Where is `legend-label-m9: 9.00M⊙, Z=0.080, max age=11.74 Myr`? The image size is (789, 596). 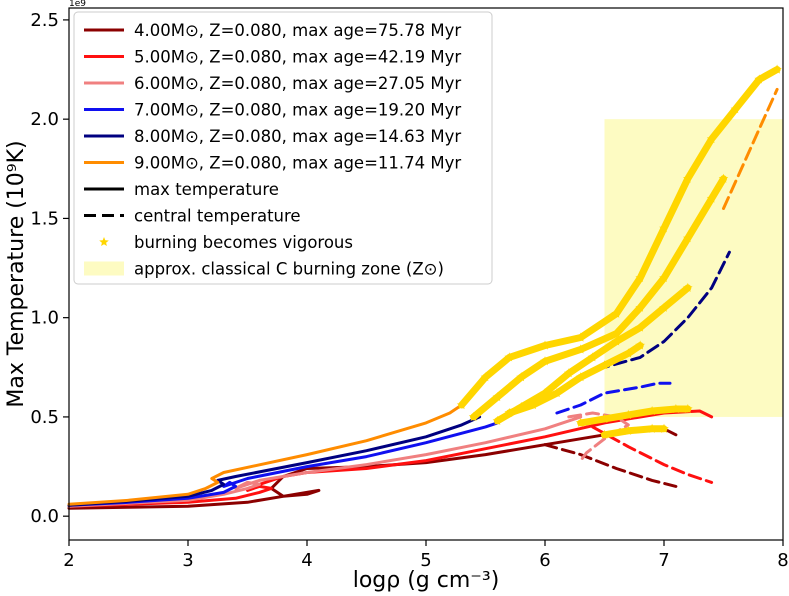
legend-label-m9: 9.00M⊙, Z=0.080, max age=11.74 Myr is located at coordinates (297, 163).